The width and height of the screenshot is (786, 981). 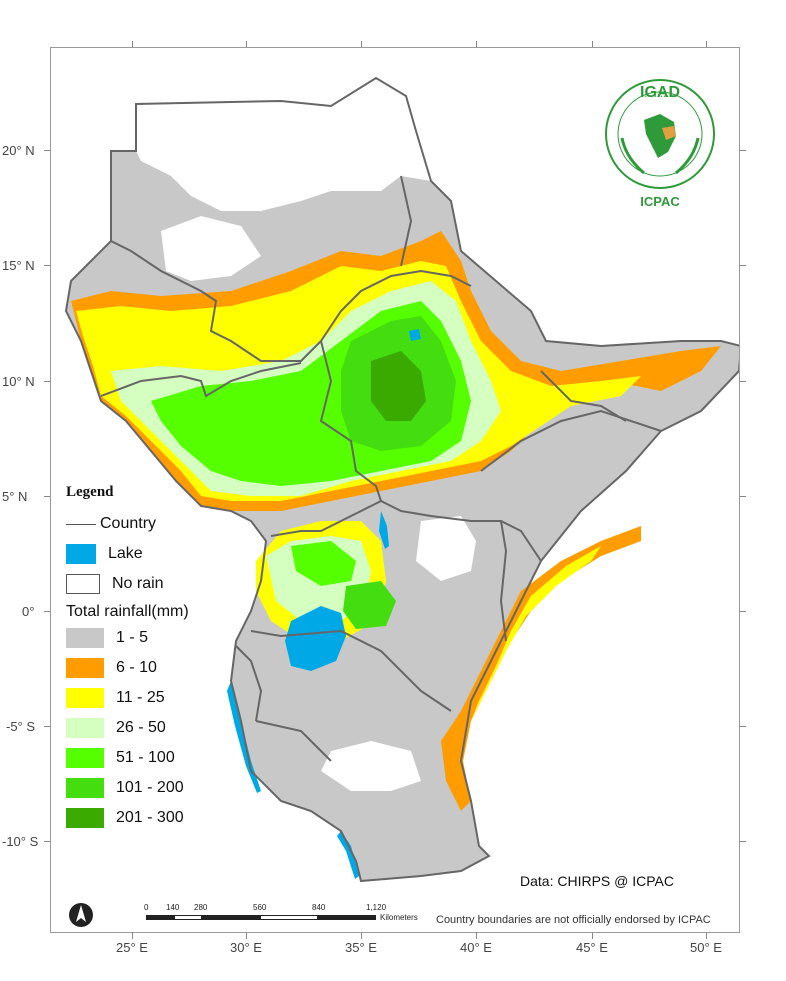 What do you see at coordinates (146, 907) in the screenshot?
I see `scale-tick-label: 0` at bounding box center [146, 907].